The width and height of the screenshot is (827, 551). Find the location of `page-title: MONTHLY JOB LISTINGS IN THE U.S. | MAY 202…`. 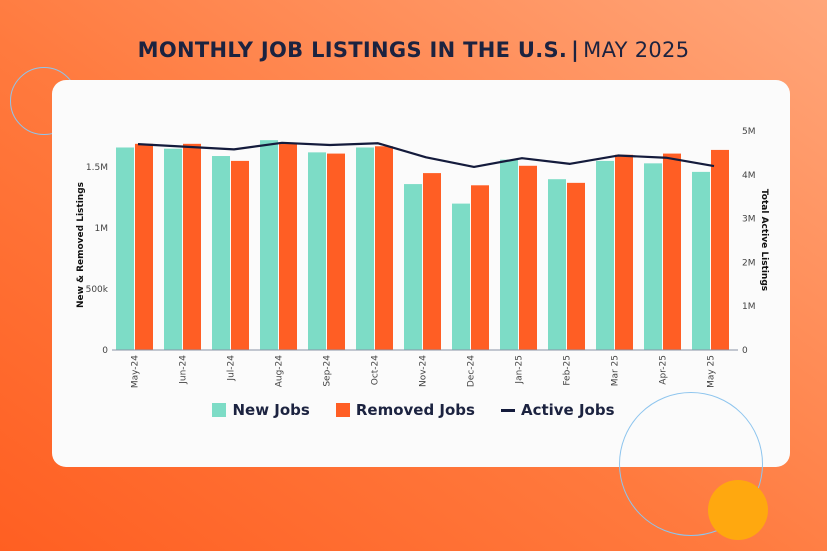

page-title: MONTHLY JOB LISTINGS IN THE U.S. | MAY 202… is located at coordinates (413, 50).